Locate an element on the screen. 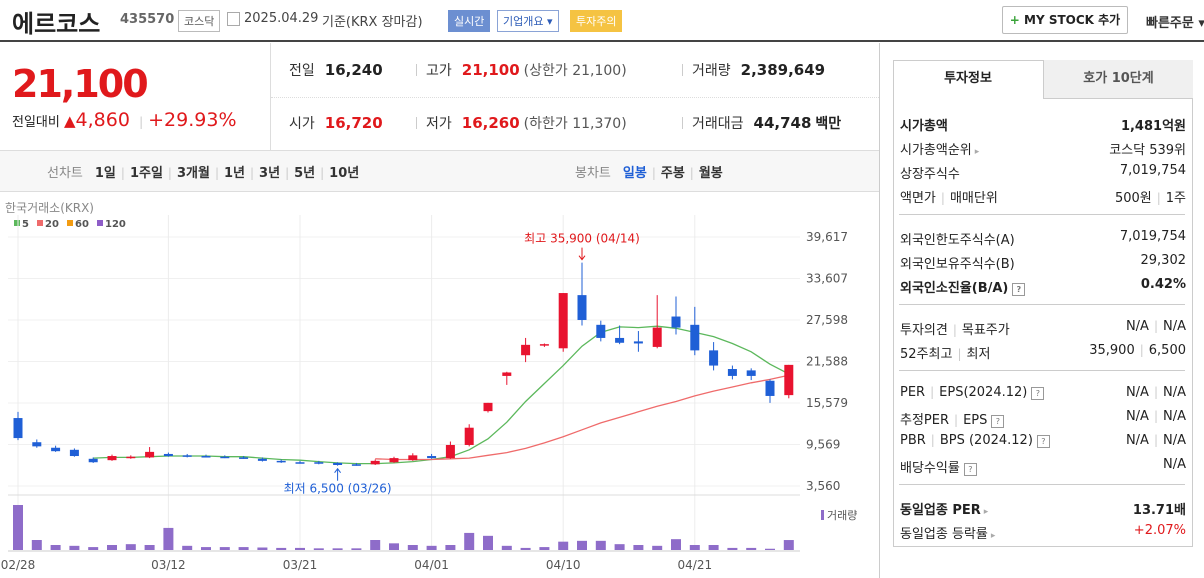 This screenshot has height=578, width=1204. link-arrow: ▸ is located at coordinates (977, 152).